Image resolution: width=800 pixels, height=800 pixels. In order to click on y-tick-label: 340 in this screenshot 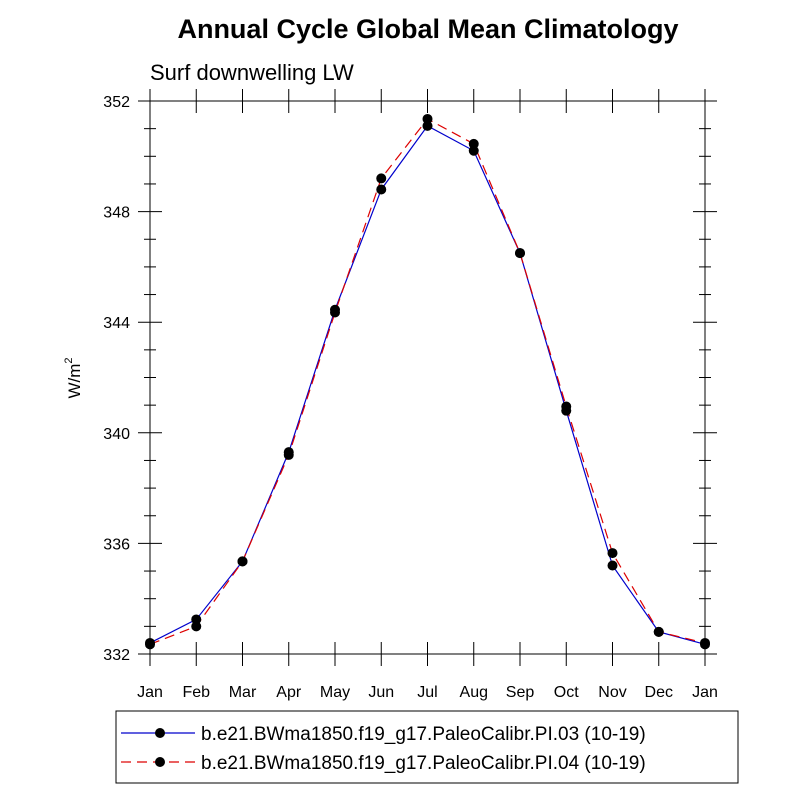, I will do `click(116, 434)`.